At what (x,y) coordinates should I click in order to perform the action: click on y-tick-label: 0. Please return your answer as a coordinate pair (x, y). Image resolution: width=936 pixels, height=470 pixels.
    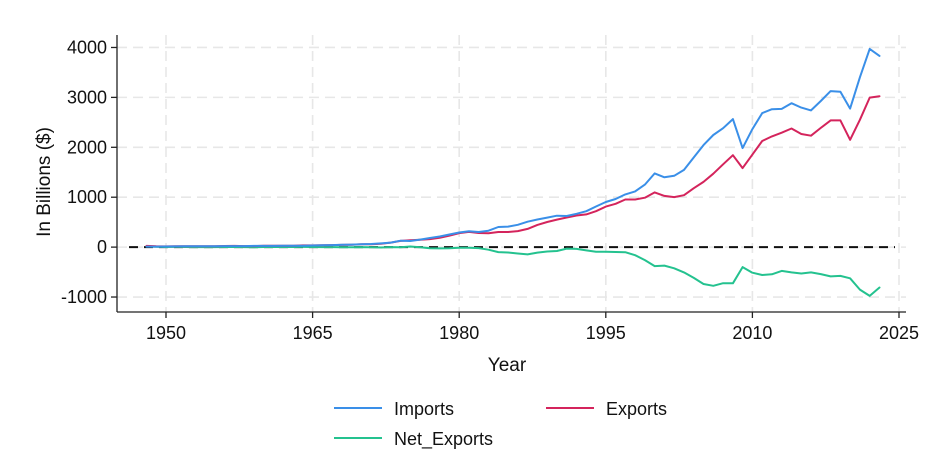
    Looking at the image, I should click on (102, 247).